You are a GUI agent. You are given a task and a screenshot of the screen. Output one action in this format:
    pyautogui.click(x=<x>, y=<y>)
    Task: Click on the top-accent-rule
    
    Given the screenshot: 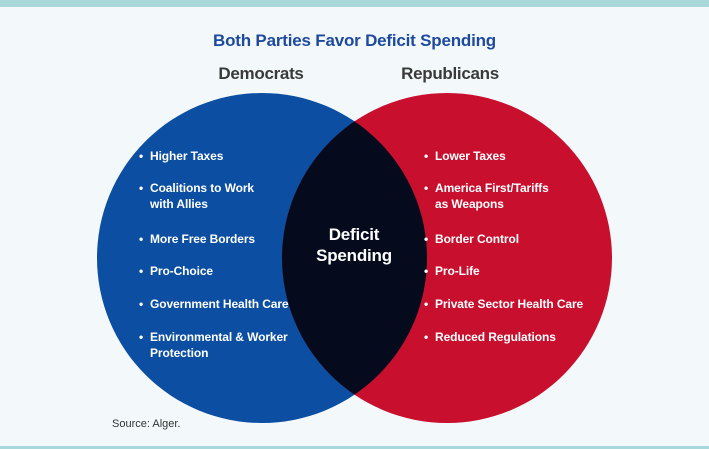 What is the action you would take?
    pyautogui.click(x=354, y=3)
    